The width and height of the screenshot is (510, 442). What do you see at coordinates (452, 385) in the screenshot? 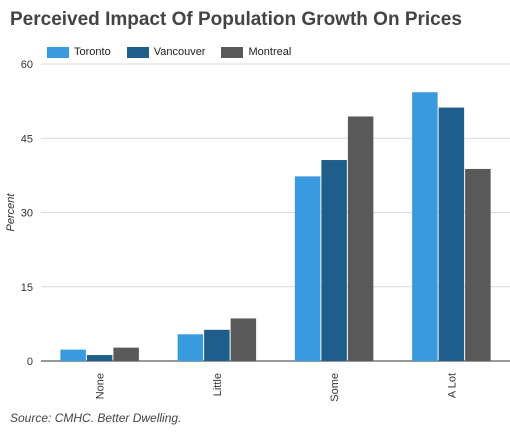
I see `x-tick-label: A Lot` at bounding box center [452, 385].